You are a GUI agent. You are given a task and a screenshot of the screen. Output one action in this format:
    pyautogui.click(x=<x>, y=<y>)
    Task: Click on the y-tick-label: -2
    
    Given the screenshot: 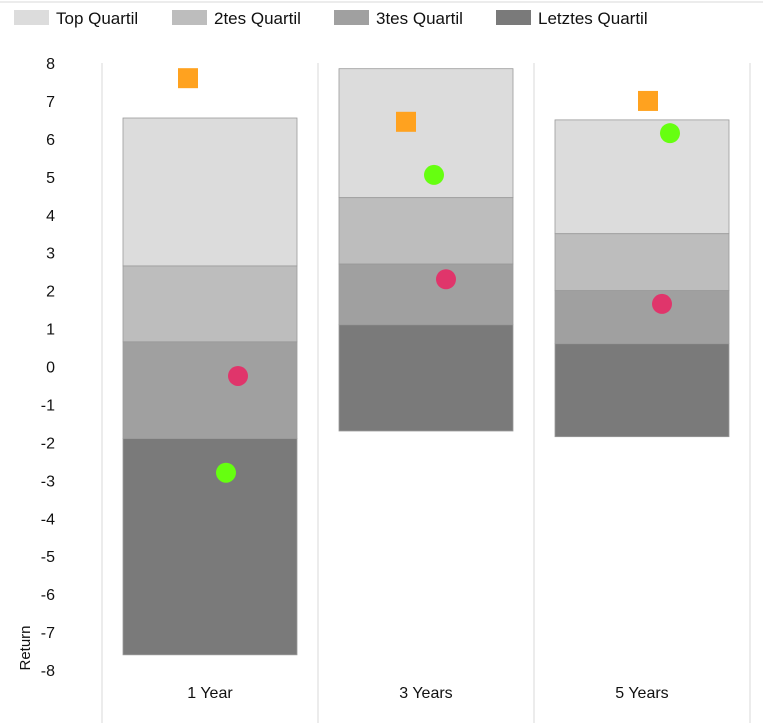 What is the action you would take?
    pyautogui.click(x=48, y=443)
    